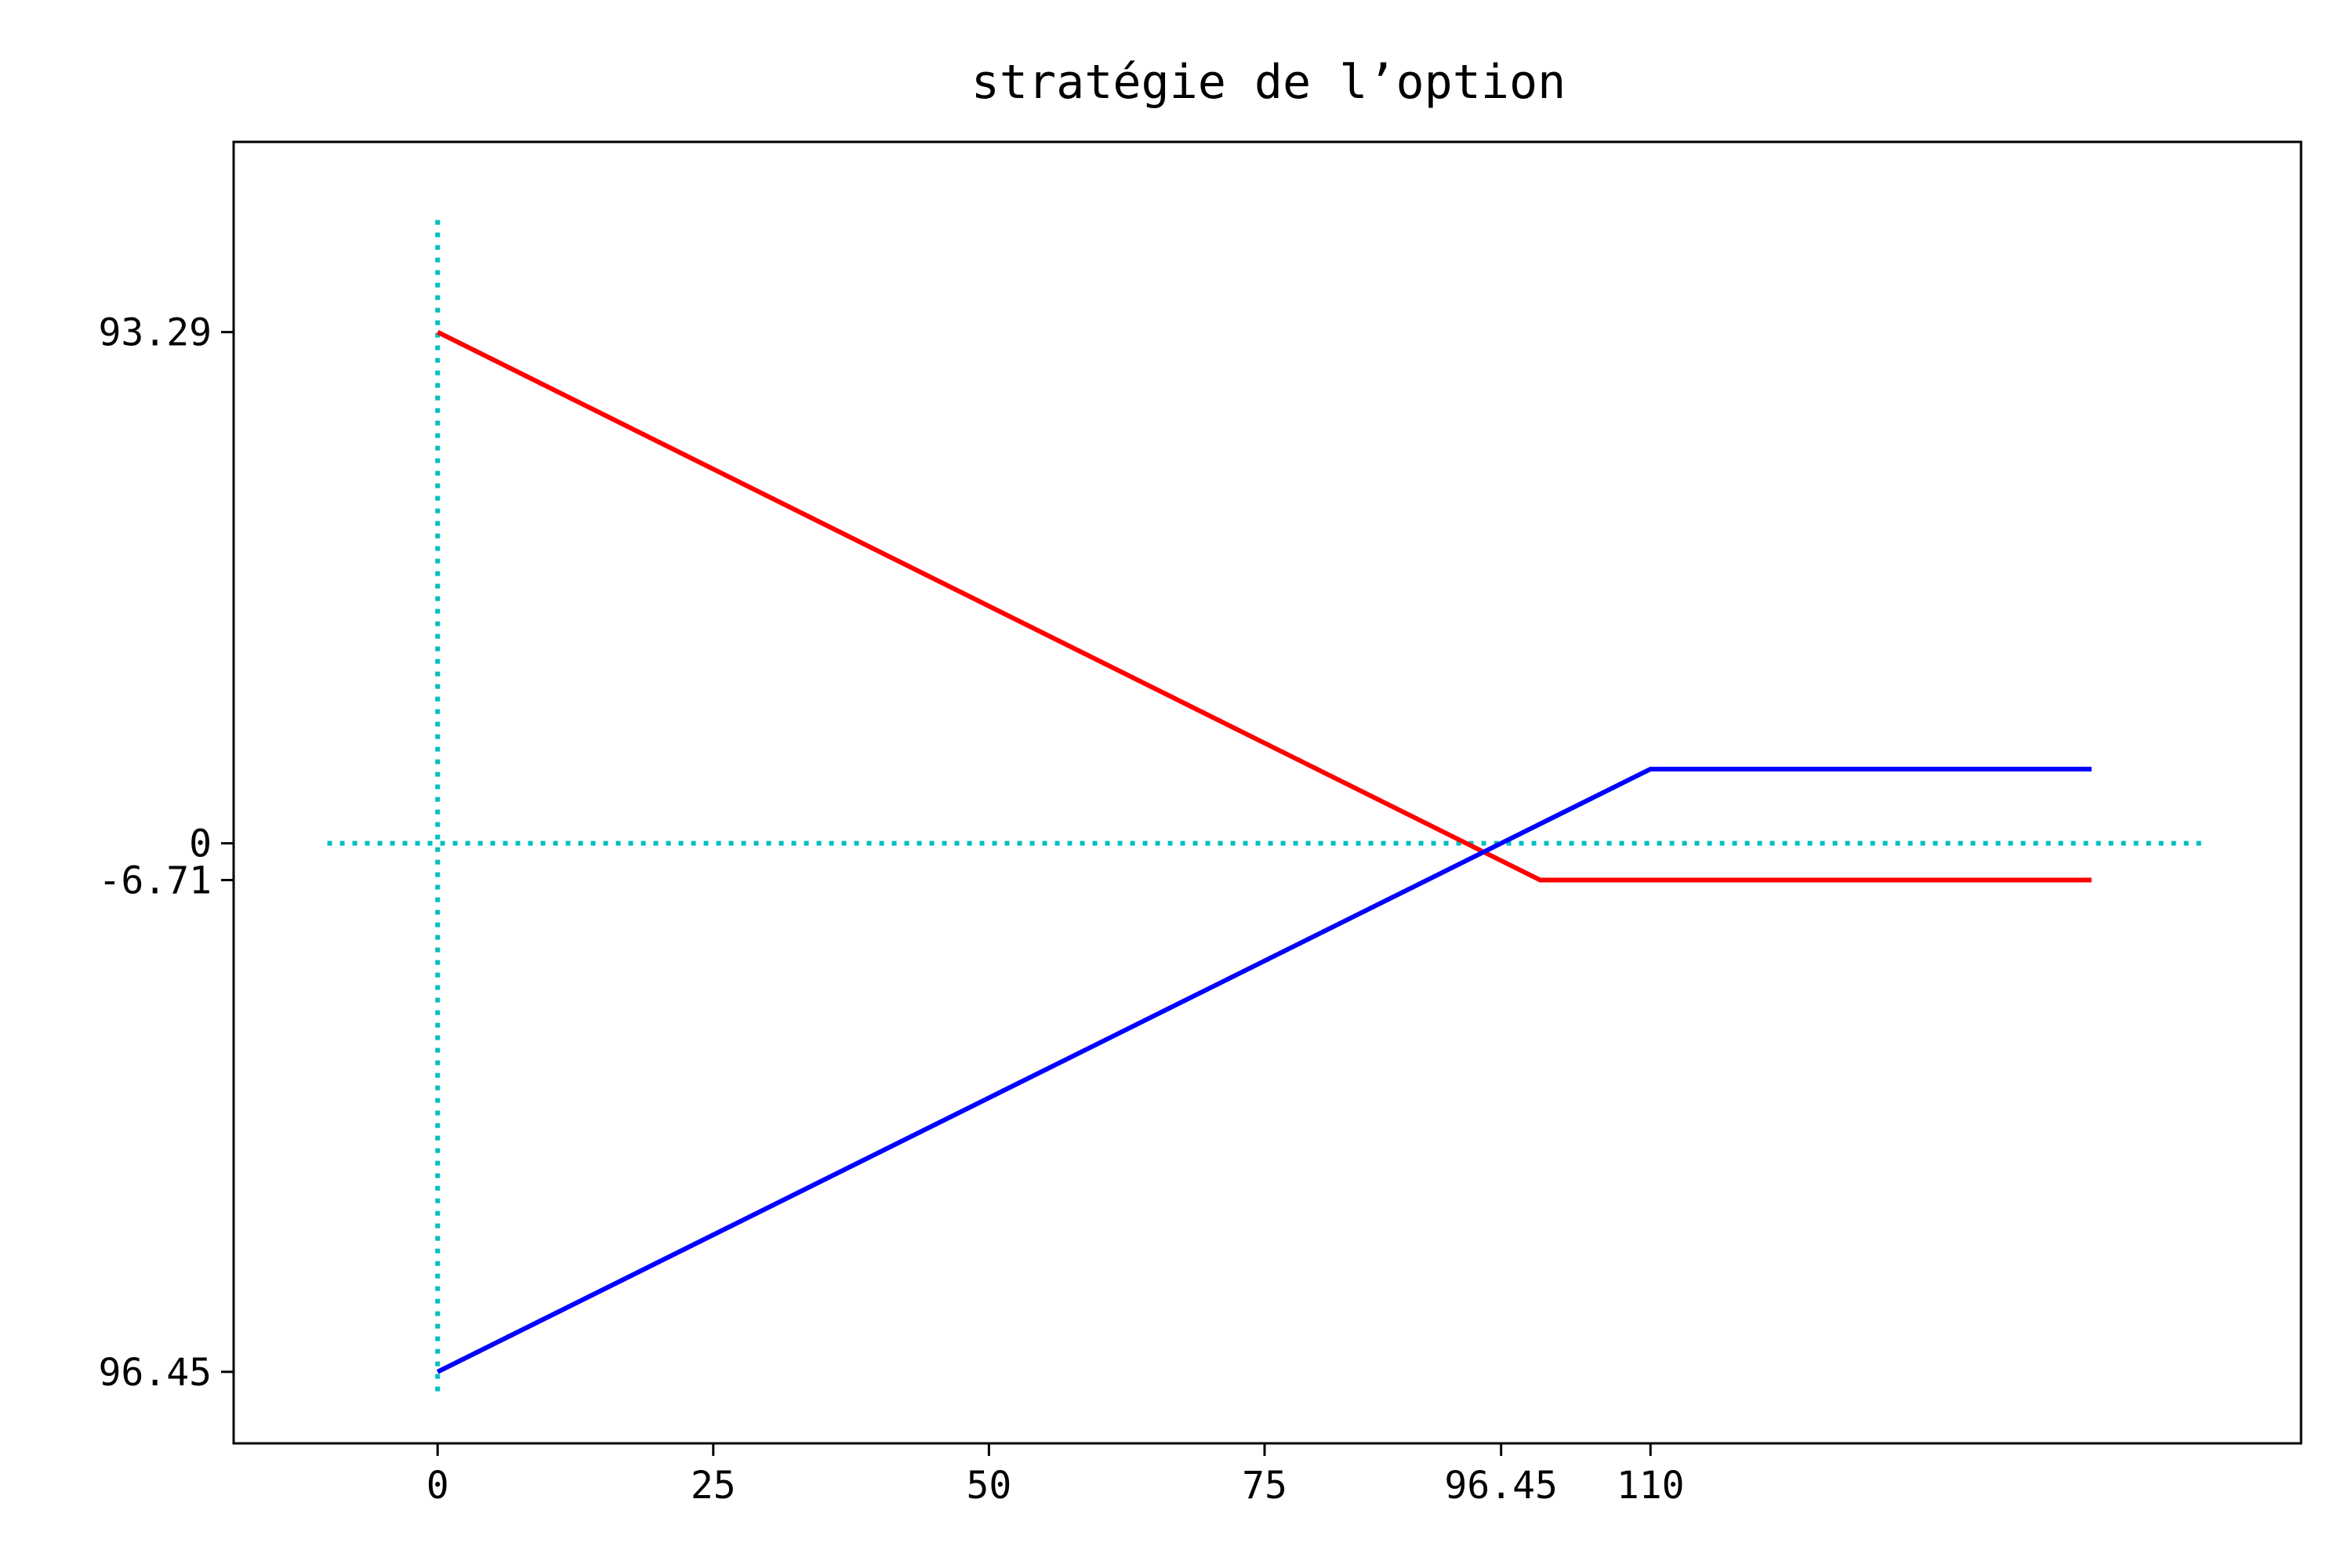 The image size is (2352, 1568). I want to click on x-tick-label: 110, so click(1651, 1486).